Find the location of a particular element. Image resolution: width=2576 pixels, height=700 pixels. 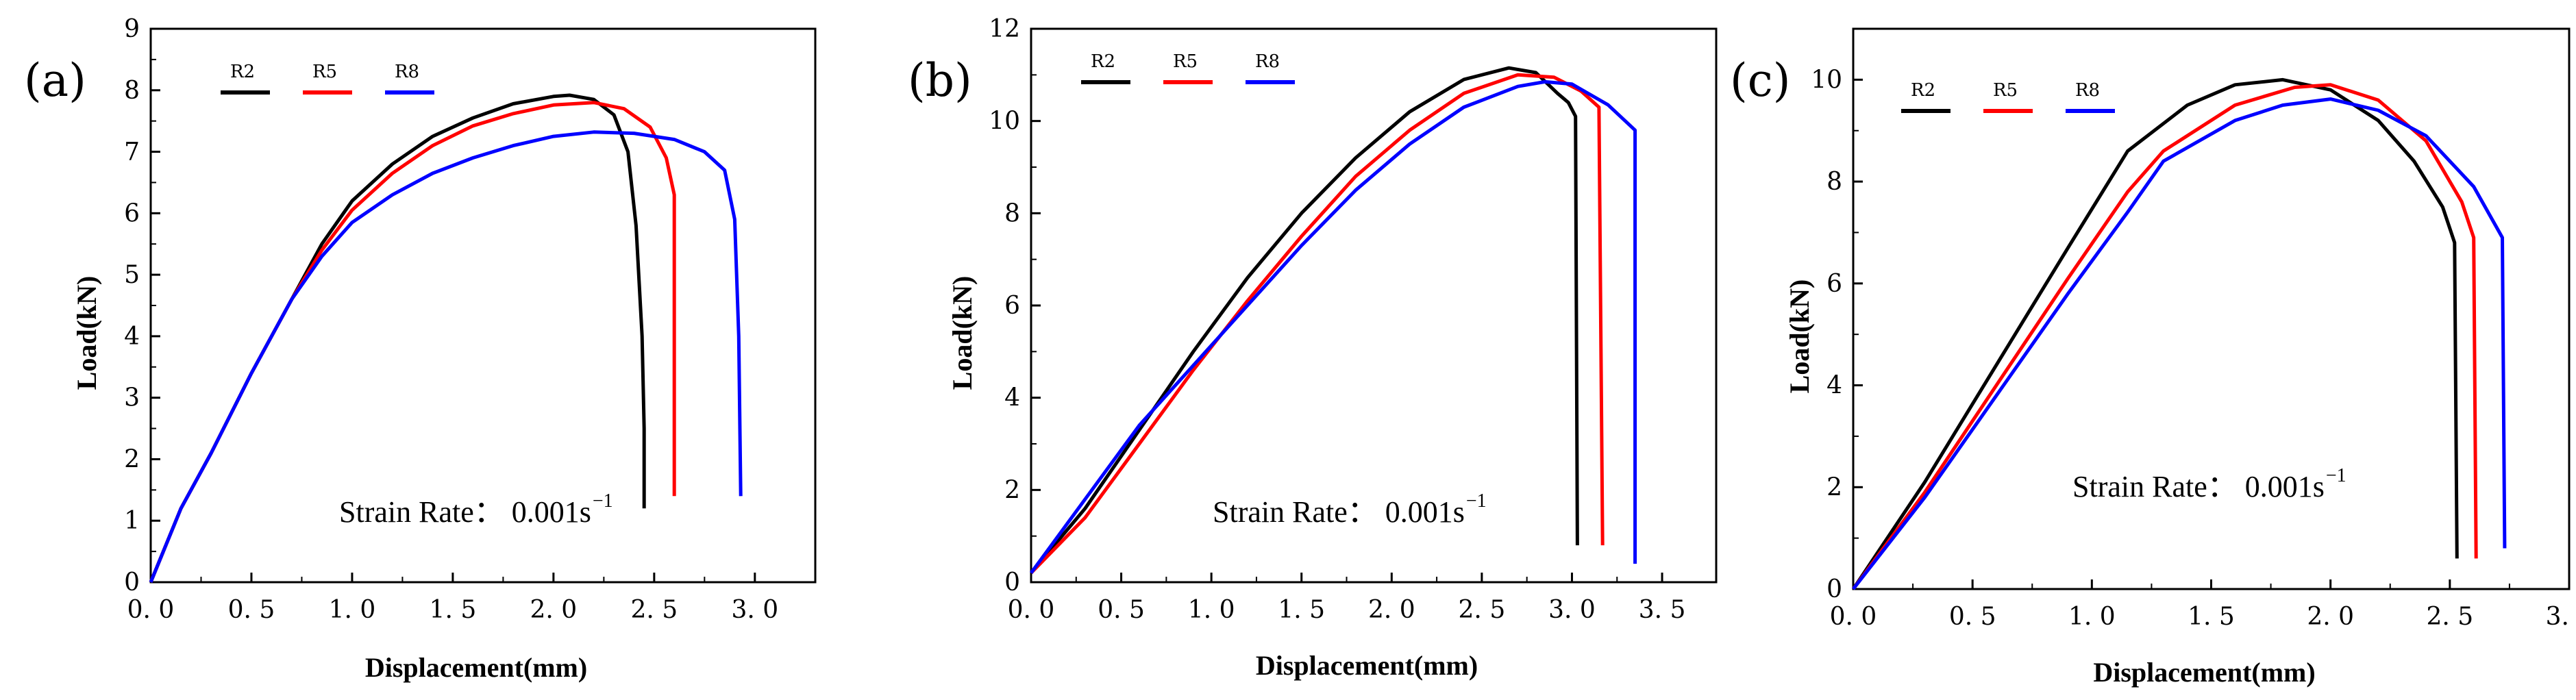

y-tick-label: 7 is located at coordinates (132, 152).